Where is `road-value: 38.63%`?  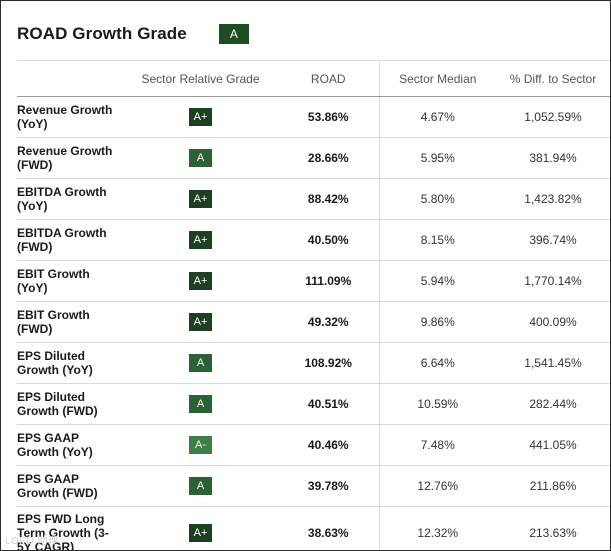 road-value: 38.63% is located at coordinates (329, 528).